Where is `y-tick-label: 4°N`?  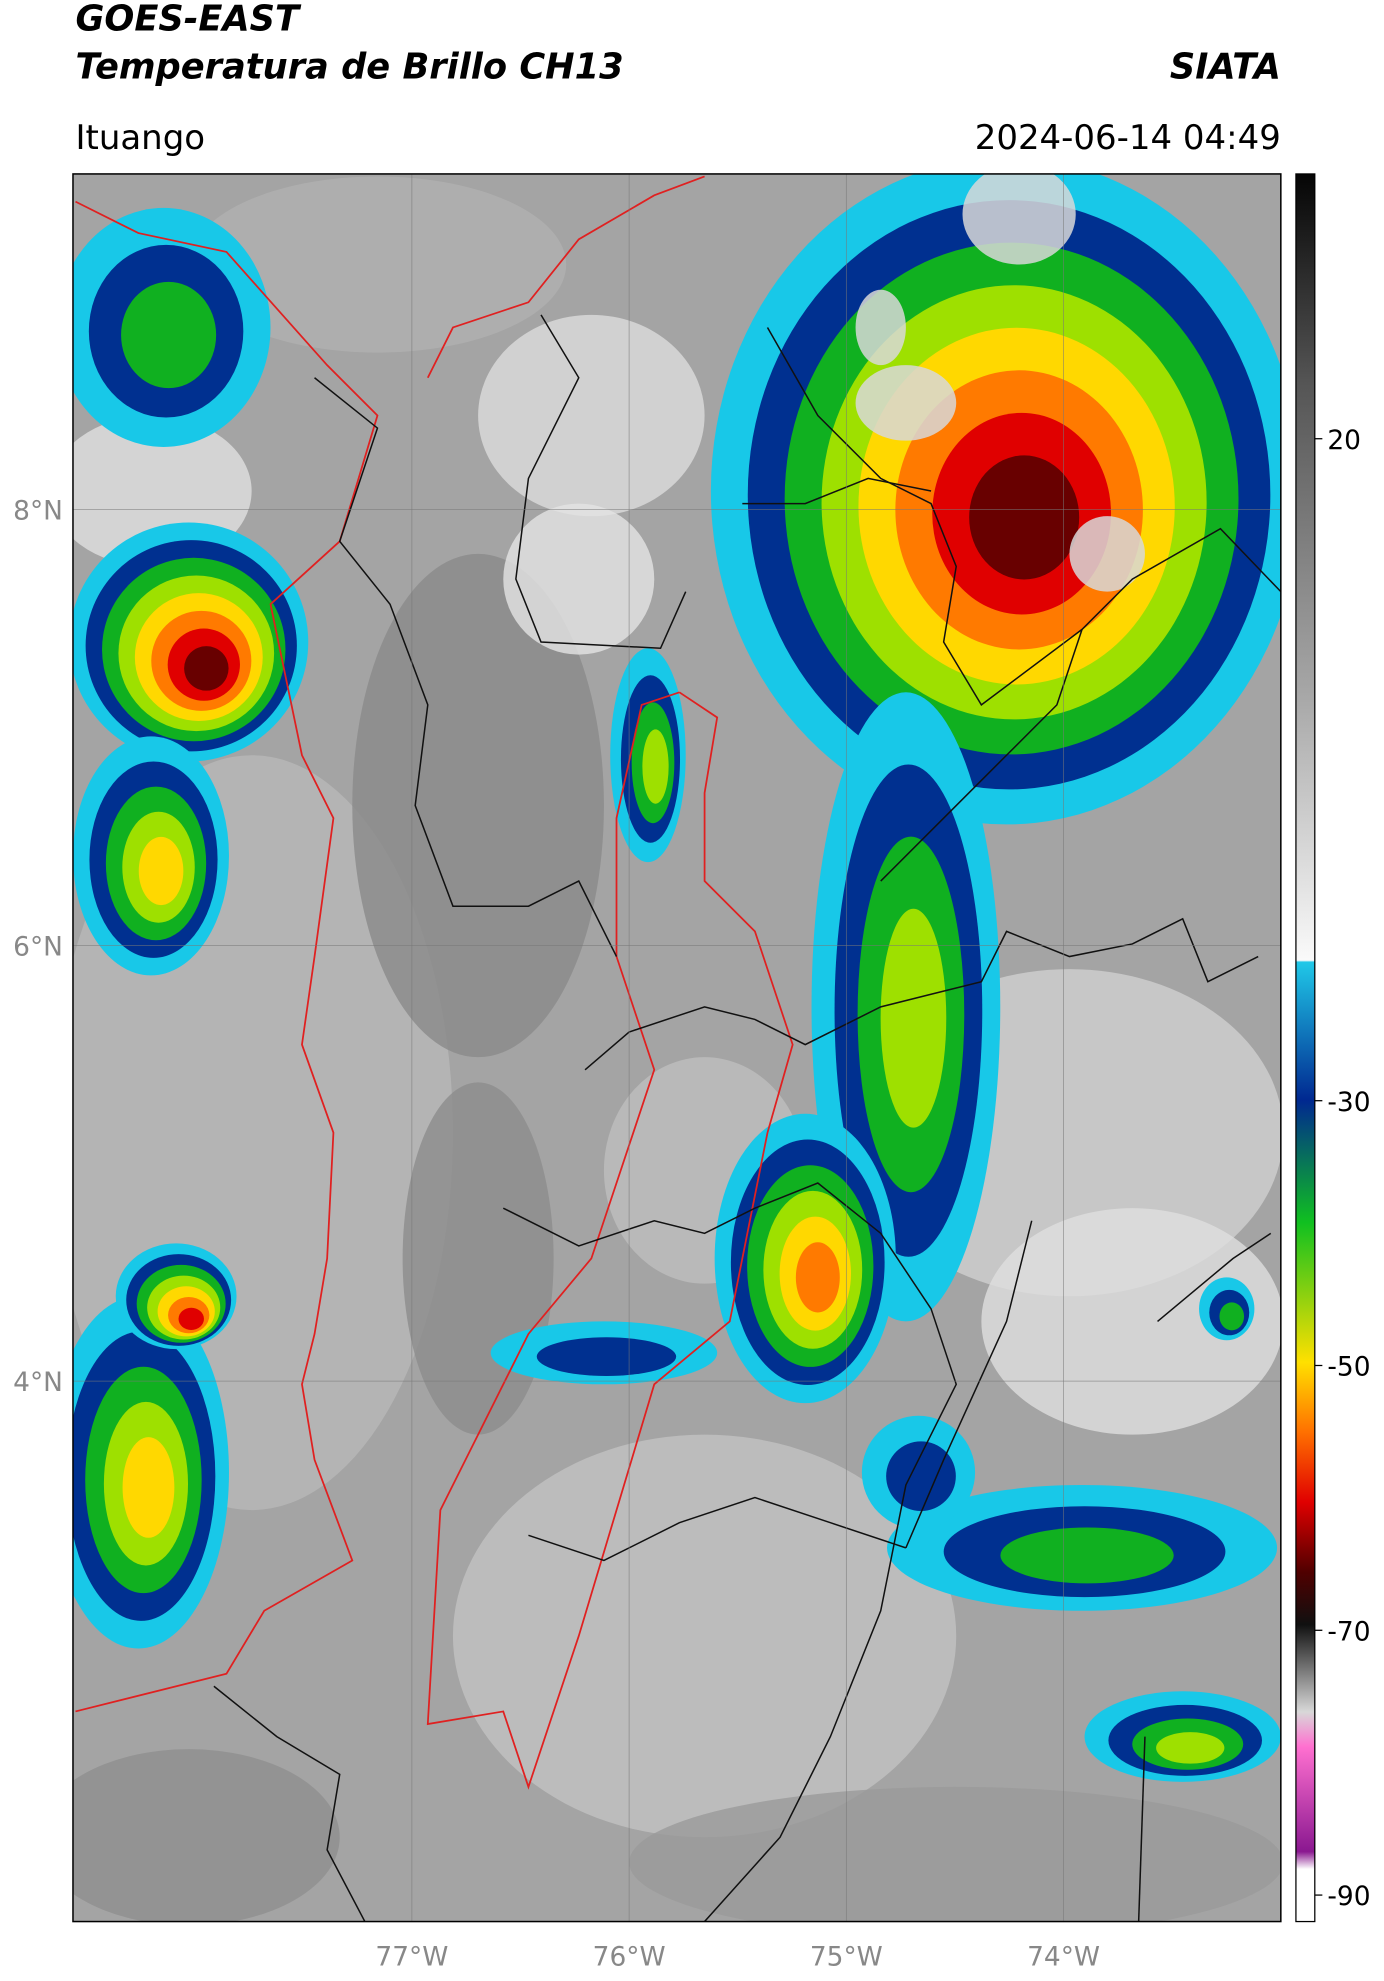
y-tick-label: 4°N is located at coordinates (38, 1382).